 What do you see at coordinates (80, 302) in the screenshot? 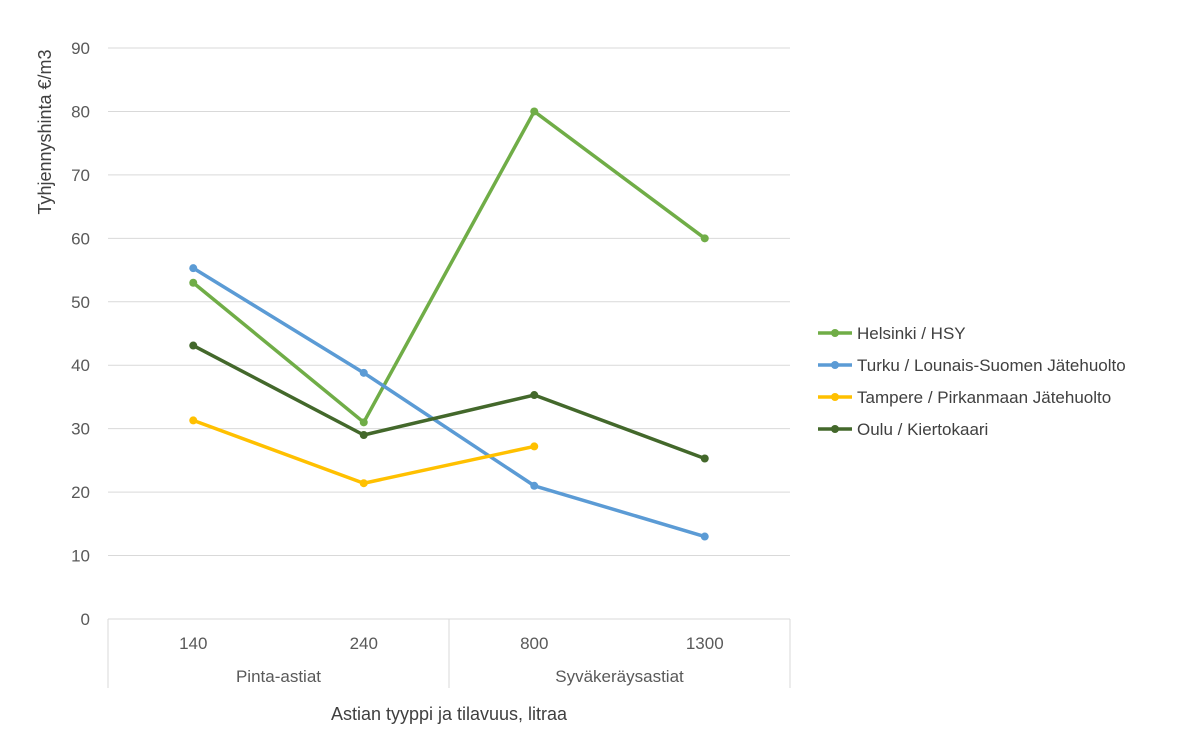
I see `y-tick-label: 50` at bounding box center [80, 302].